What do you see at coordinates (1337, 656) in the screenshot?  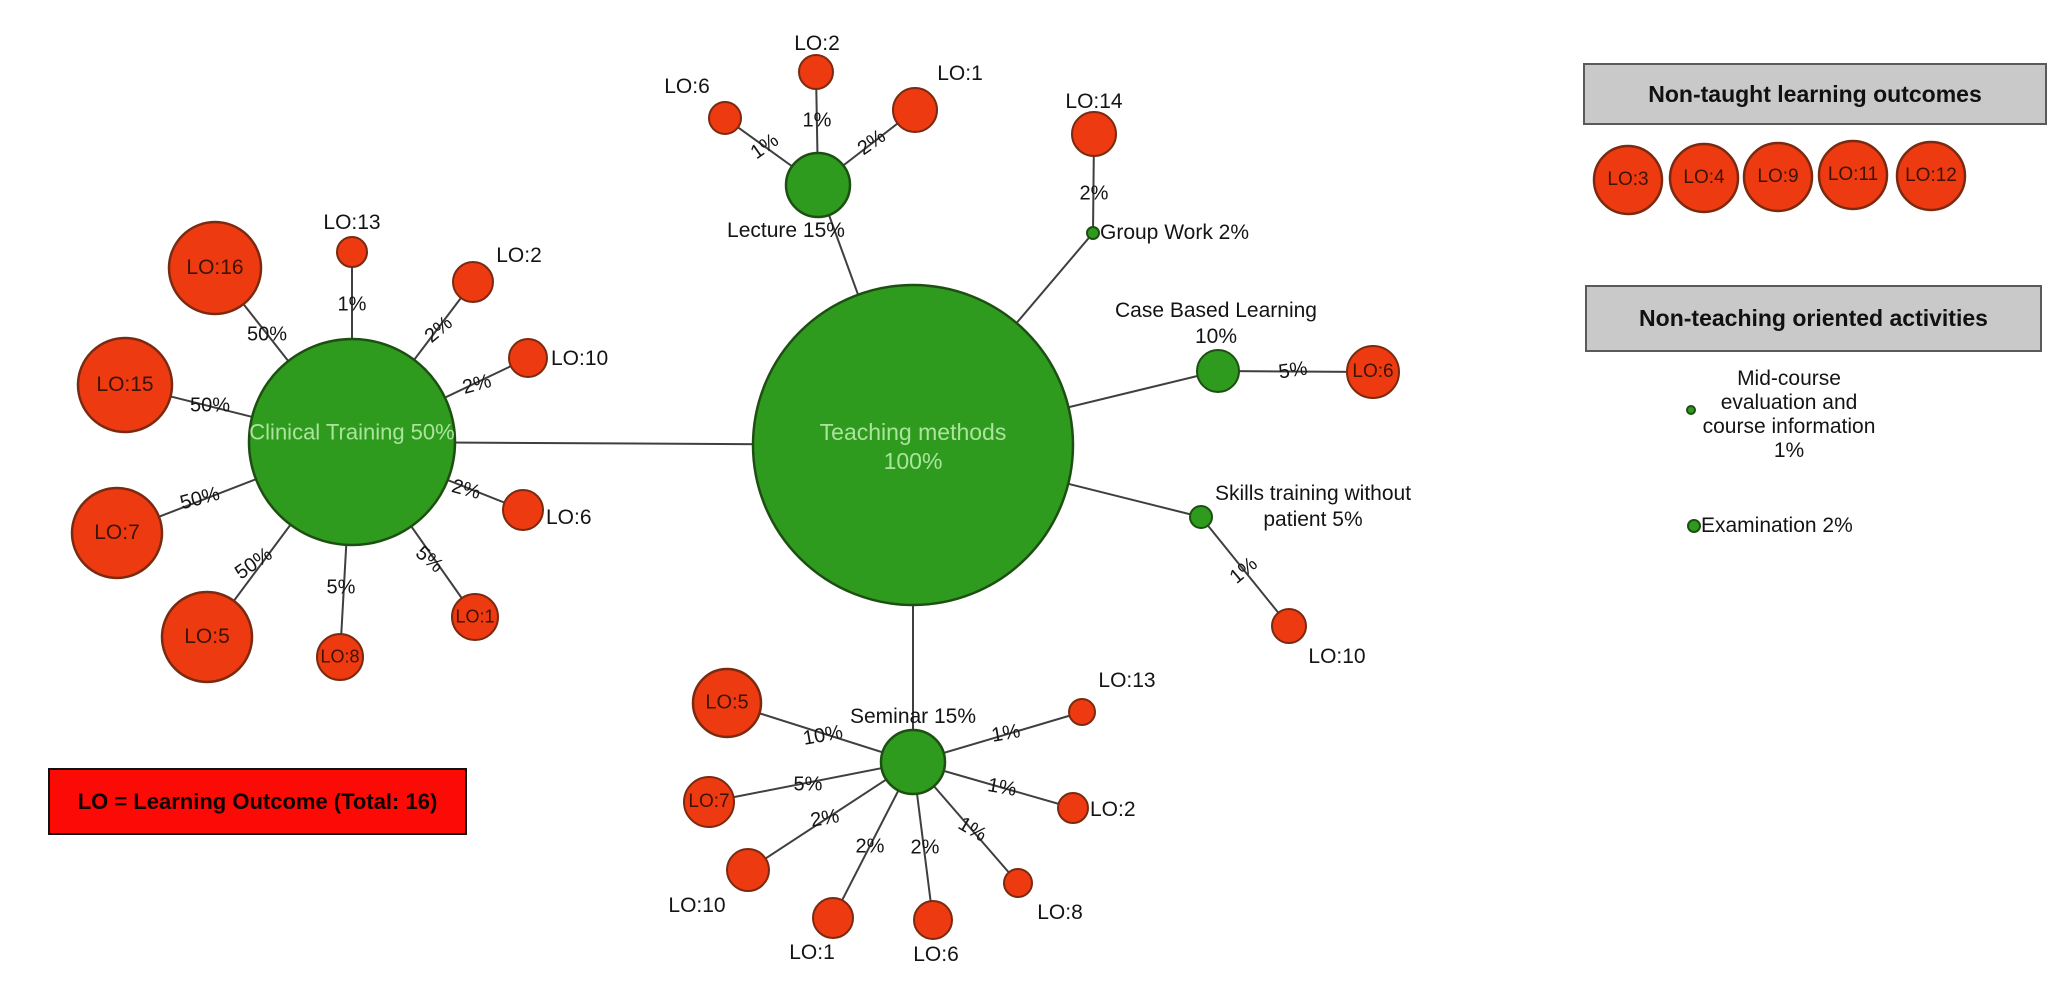 I see `label-skills-lo10-label: LO:10` at bounding box center [1337, 656].